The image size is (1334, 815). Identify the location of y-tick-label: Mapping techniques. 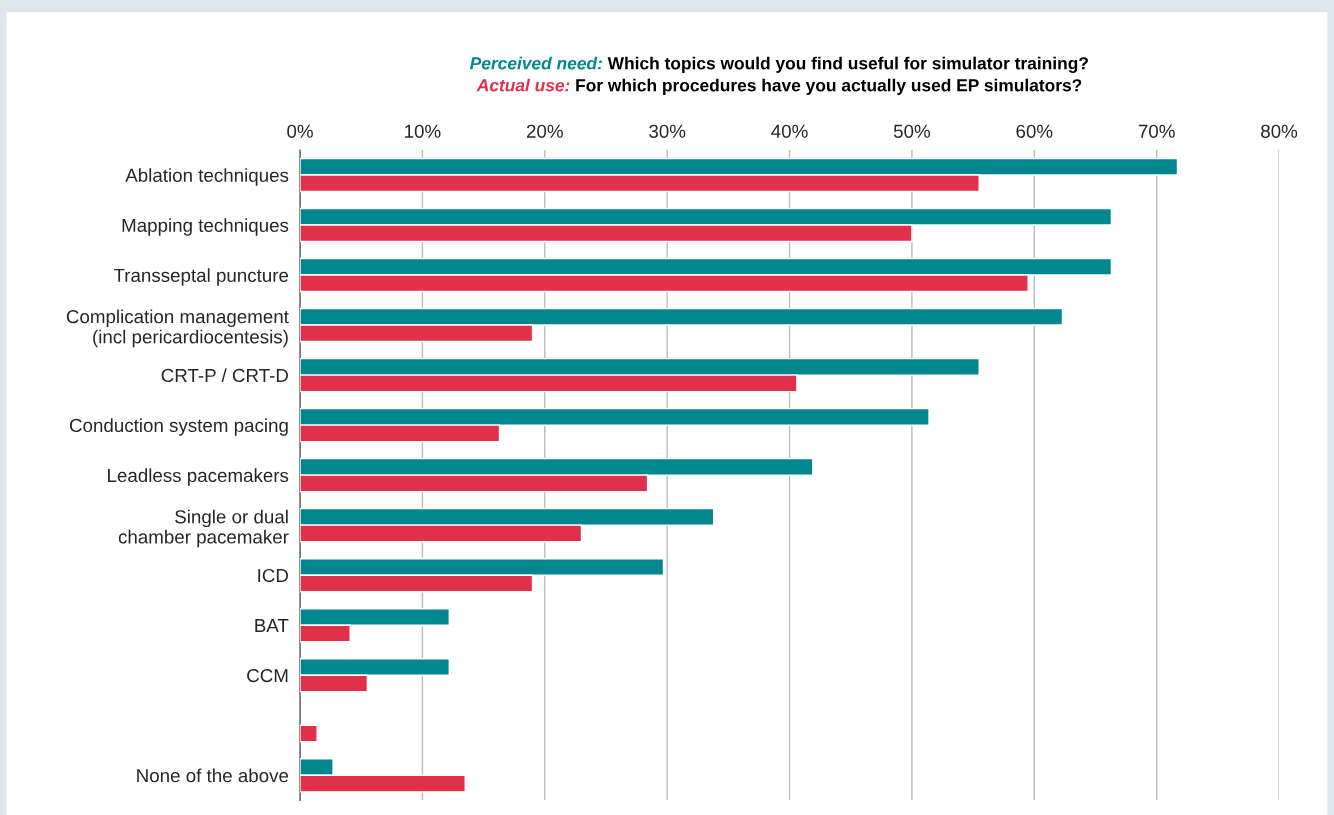
(205, 227).